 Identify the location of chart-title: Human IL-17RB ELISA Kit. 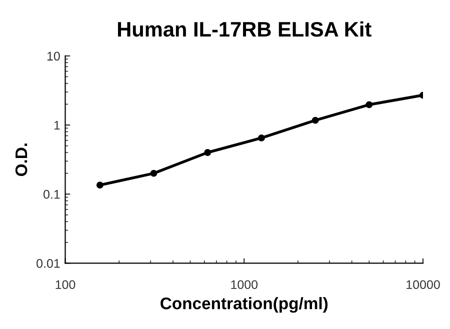
(245, 29).